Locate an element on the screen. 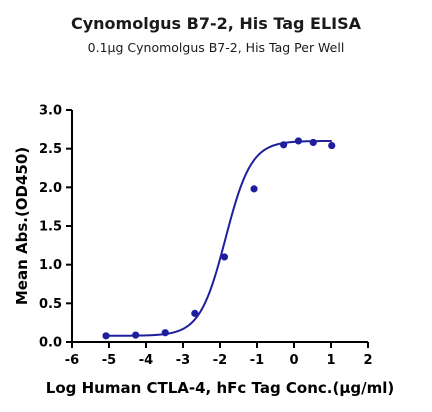 The width and height of the screenshot is (432, 412). y-tick-label: 2.5 is located at coordinates (50, 149).